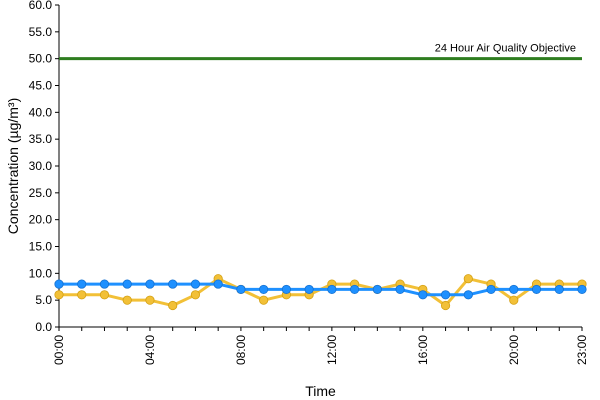  I want to click on y-tick-label: 60.0, so click(41, 6).